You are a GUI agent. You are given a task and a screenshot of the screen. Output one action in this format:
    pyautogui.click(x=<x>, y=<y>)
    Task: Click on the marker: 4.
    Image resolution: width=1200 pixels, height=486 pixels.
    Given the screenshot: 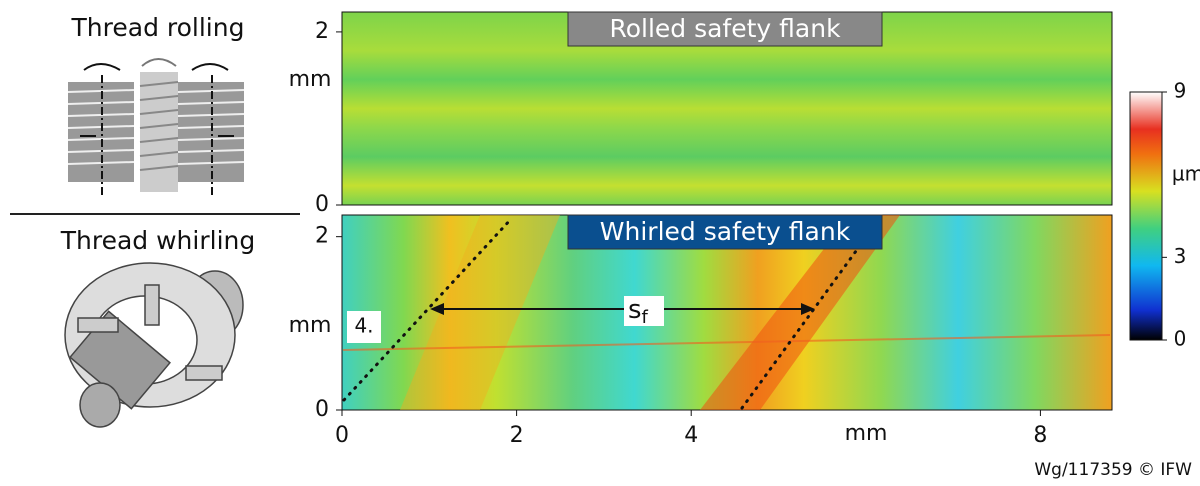 What is the action you would take?
    pyautogui.click(x=363, y=326)
    